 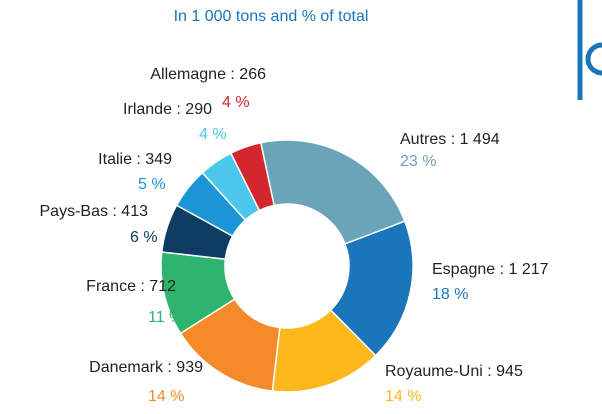 What do you see at coordinates (135, 159) in the screenshot?
I see `slice-label: Italie : 349` at bounding box center [135, 159].